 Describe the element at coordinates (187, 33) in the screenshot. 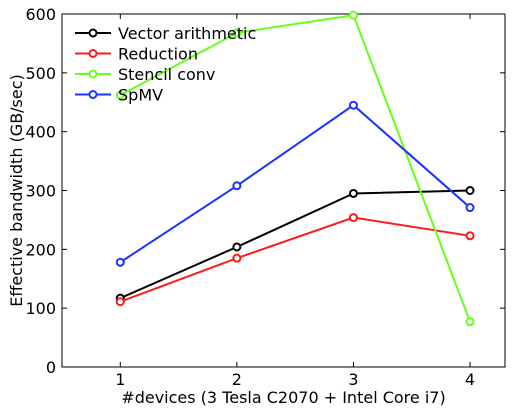

I see `legend-label-0: Vector arithmetic` at that location.